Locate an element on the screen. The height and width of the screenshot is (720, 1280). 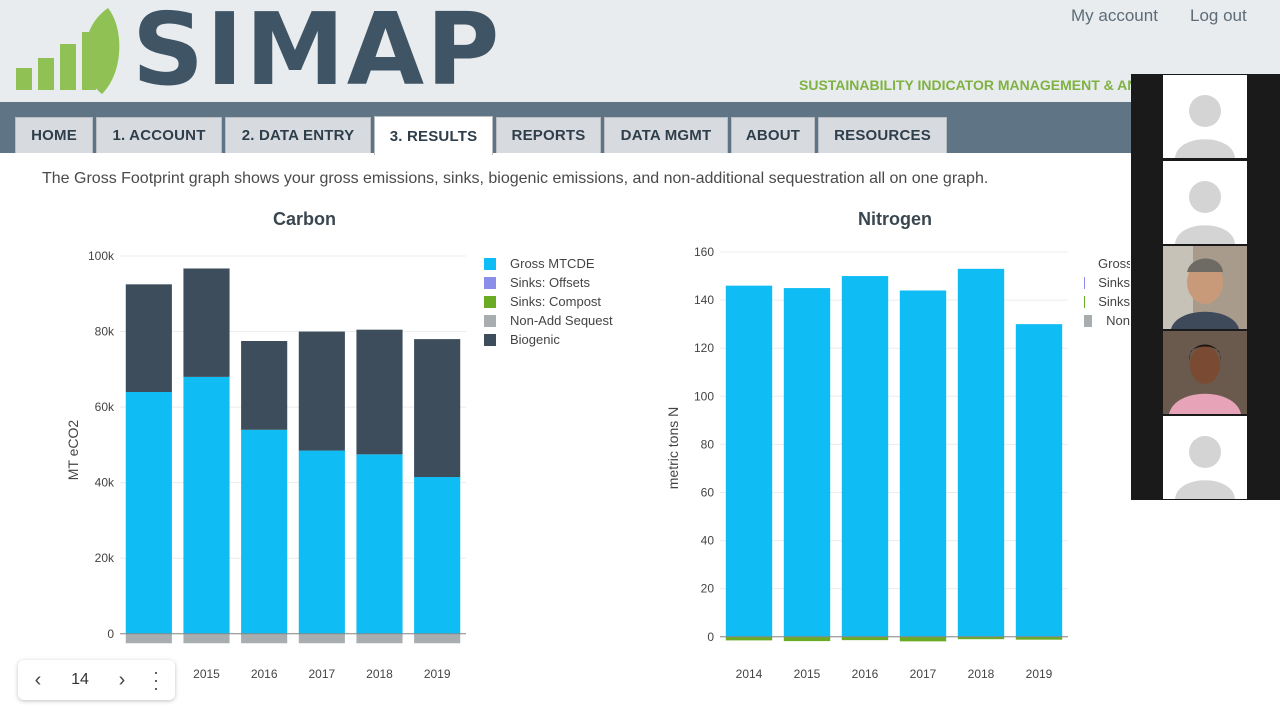
legend-item: Non is located at coordinates (1107, 320).